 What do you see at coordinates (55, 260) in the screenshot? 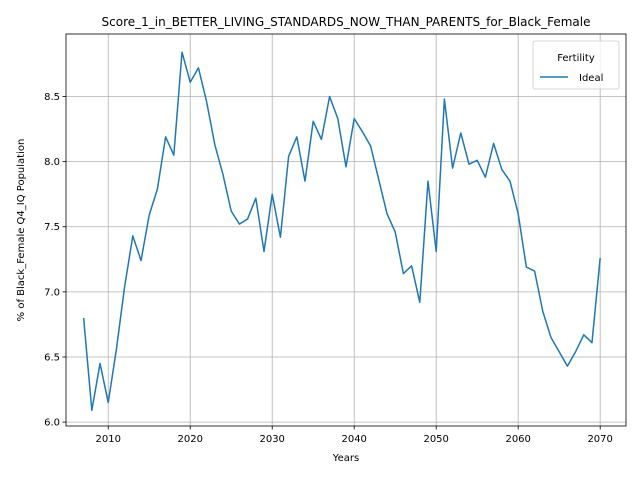
I see `y-axis: 6.0 6.5 7.0 7.5 8.0 8.5` at bounding box center [55, 260].